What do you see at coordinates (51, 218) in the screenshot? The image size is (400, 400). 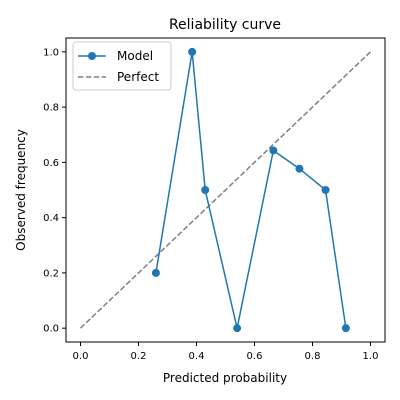 I see `y-tick-label: 0.4` at bounding box center [51, 218].